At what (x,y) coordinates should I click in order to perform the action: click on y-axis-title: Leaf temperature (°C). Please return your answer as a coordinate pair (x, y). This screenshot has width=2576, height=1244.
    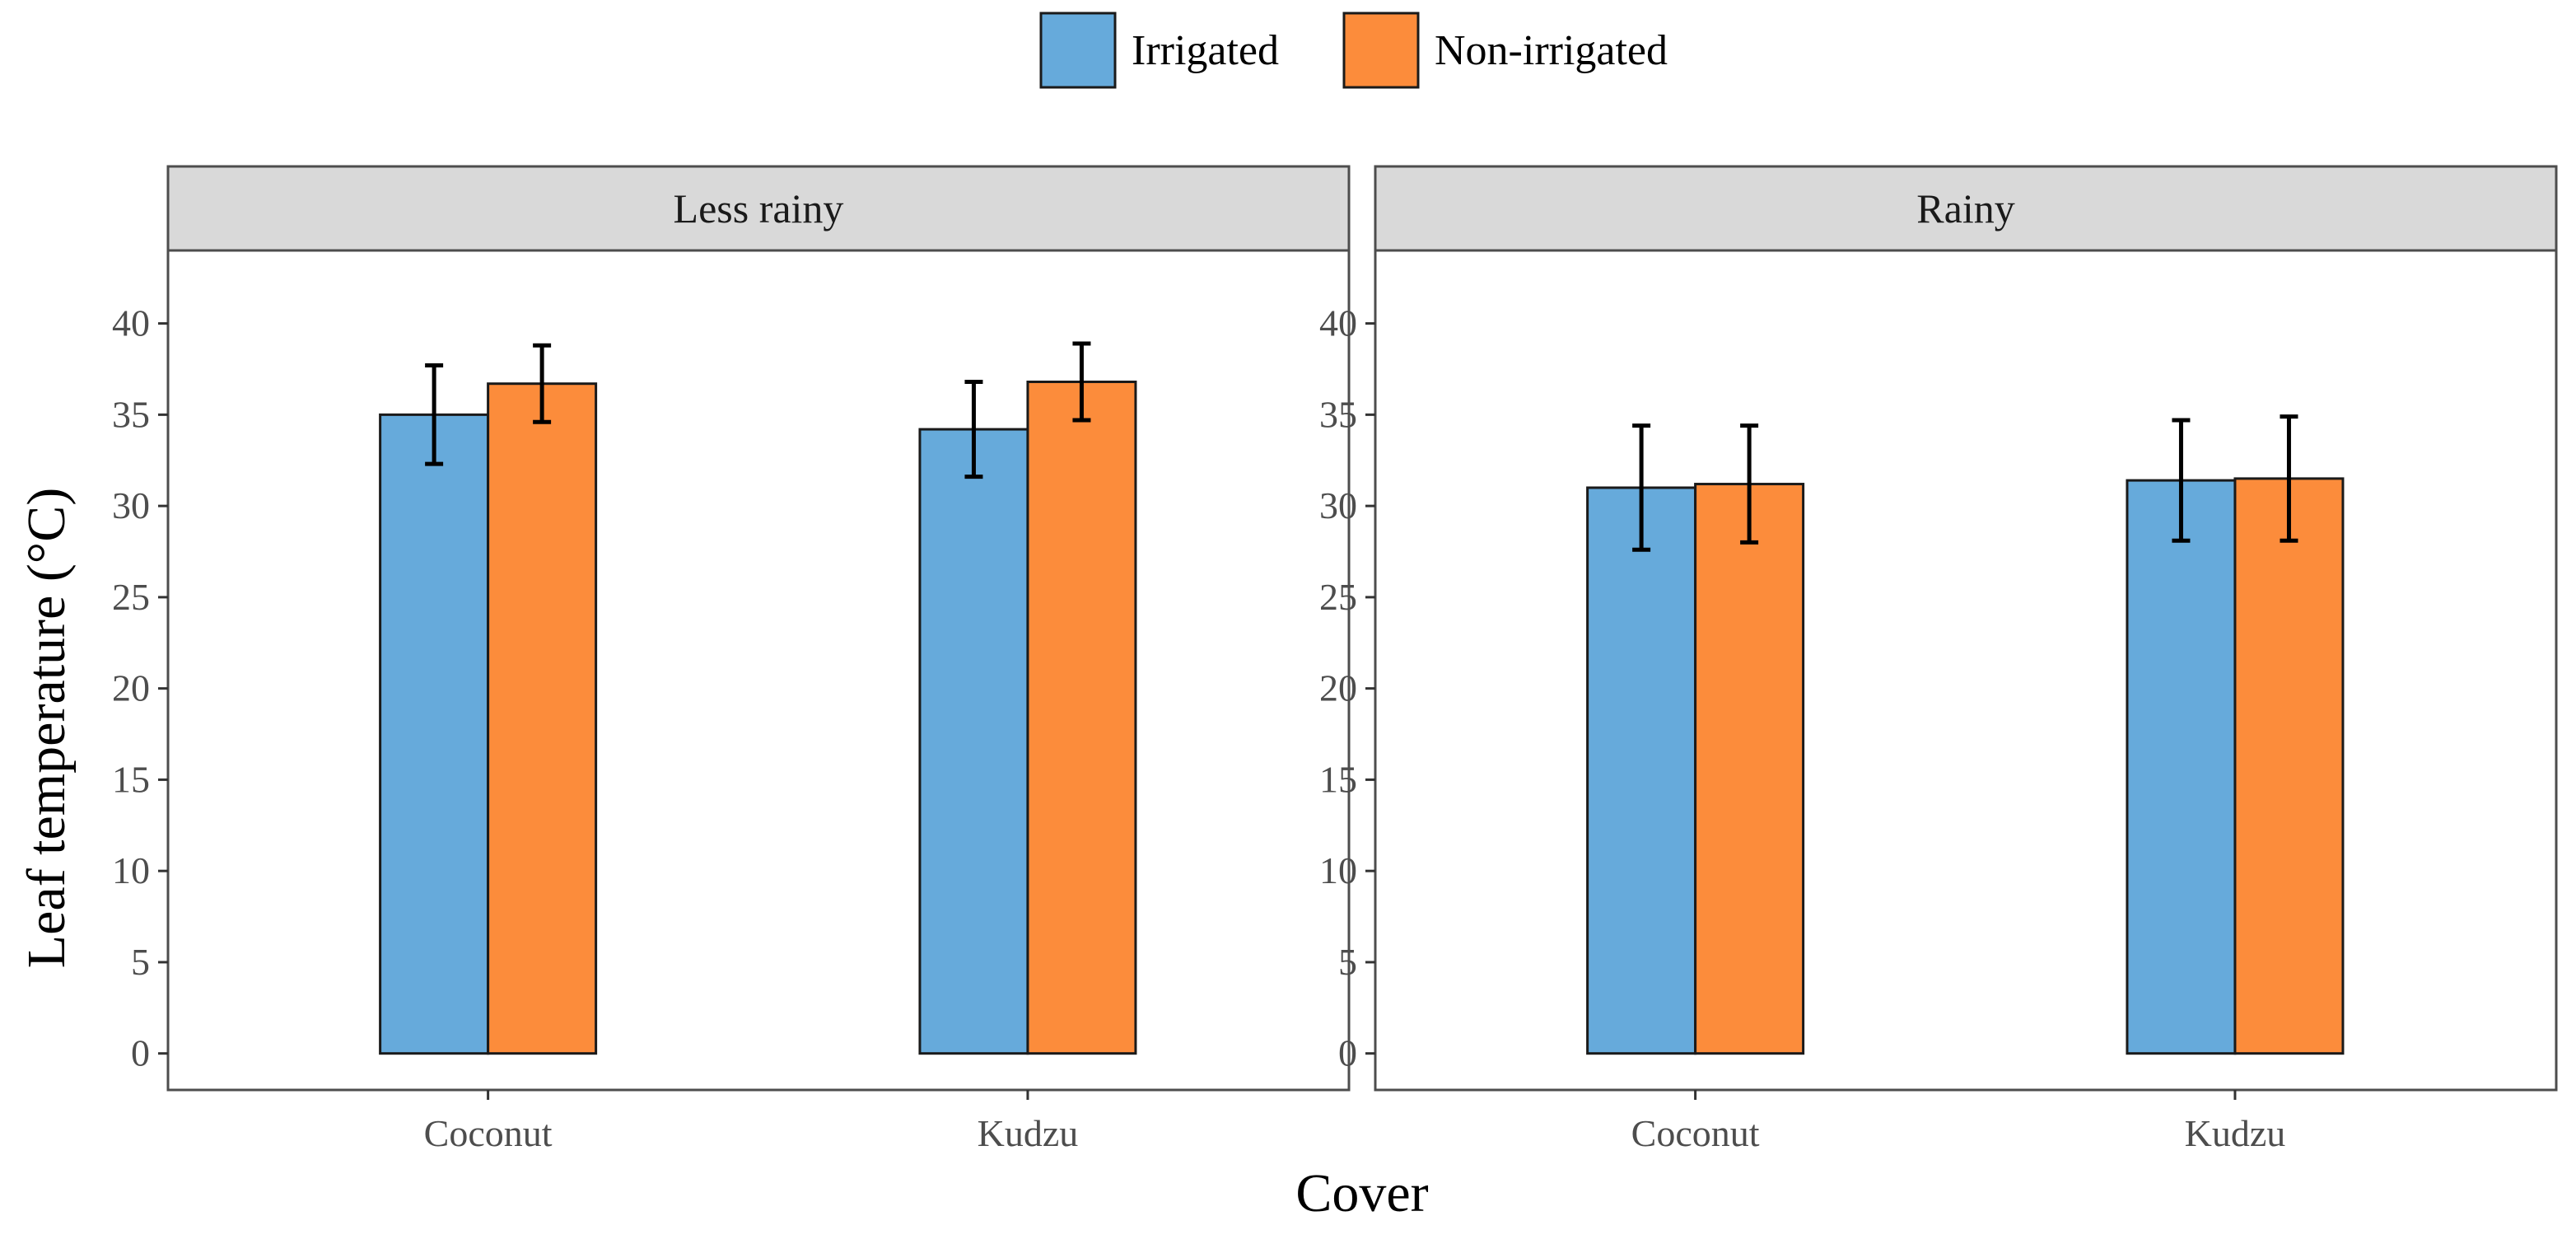
    Looking at the image, I should click on (46, 728).